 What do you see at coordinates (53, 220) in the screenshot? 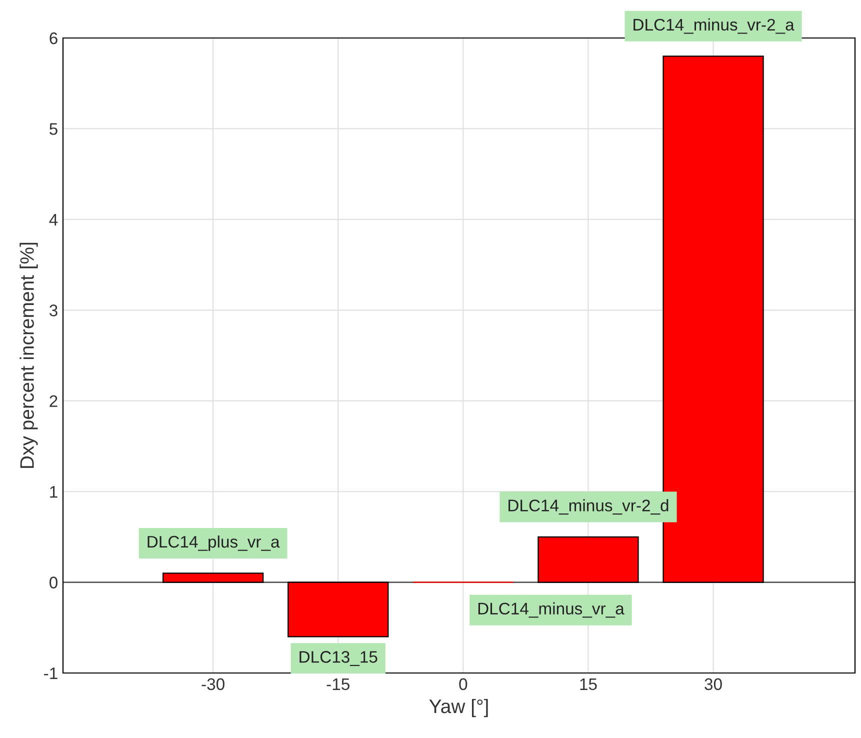
I see `y-tick-label: 4` at bounding box center [53, 220].